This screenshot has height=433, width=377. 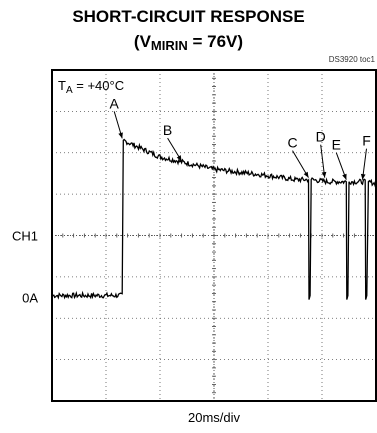 What do you see at coordinates (336, 145) in the screenshot?
I see `annotation-label-e: E` at bounding box center [336, 145].